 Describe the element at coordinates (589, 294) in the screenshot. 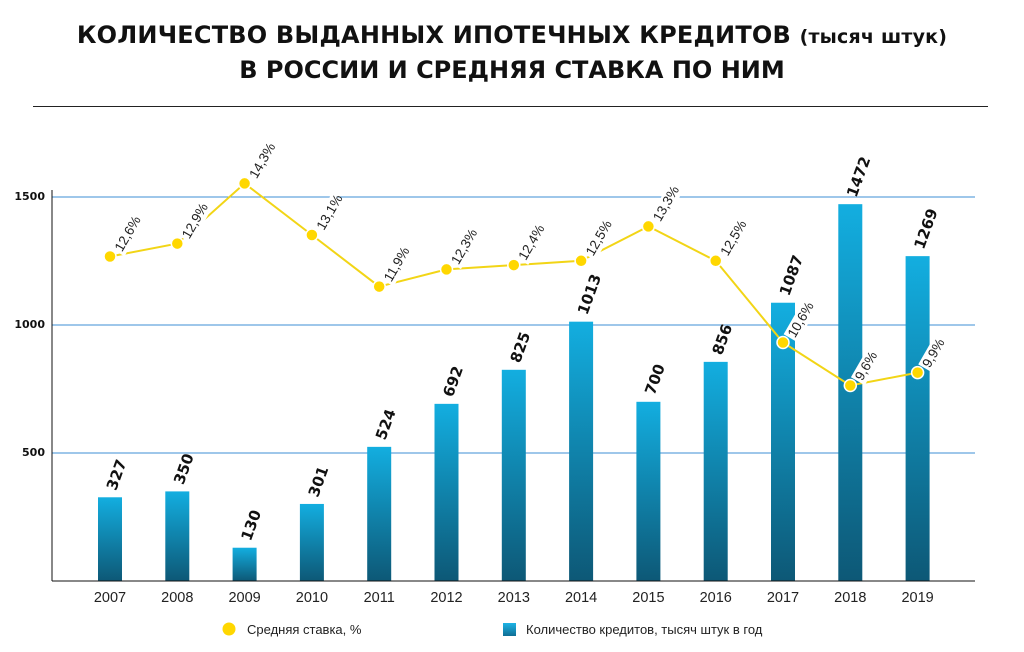

I see `bar-value-label: 1013` at that location.